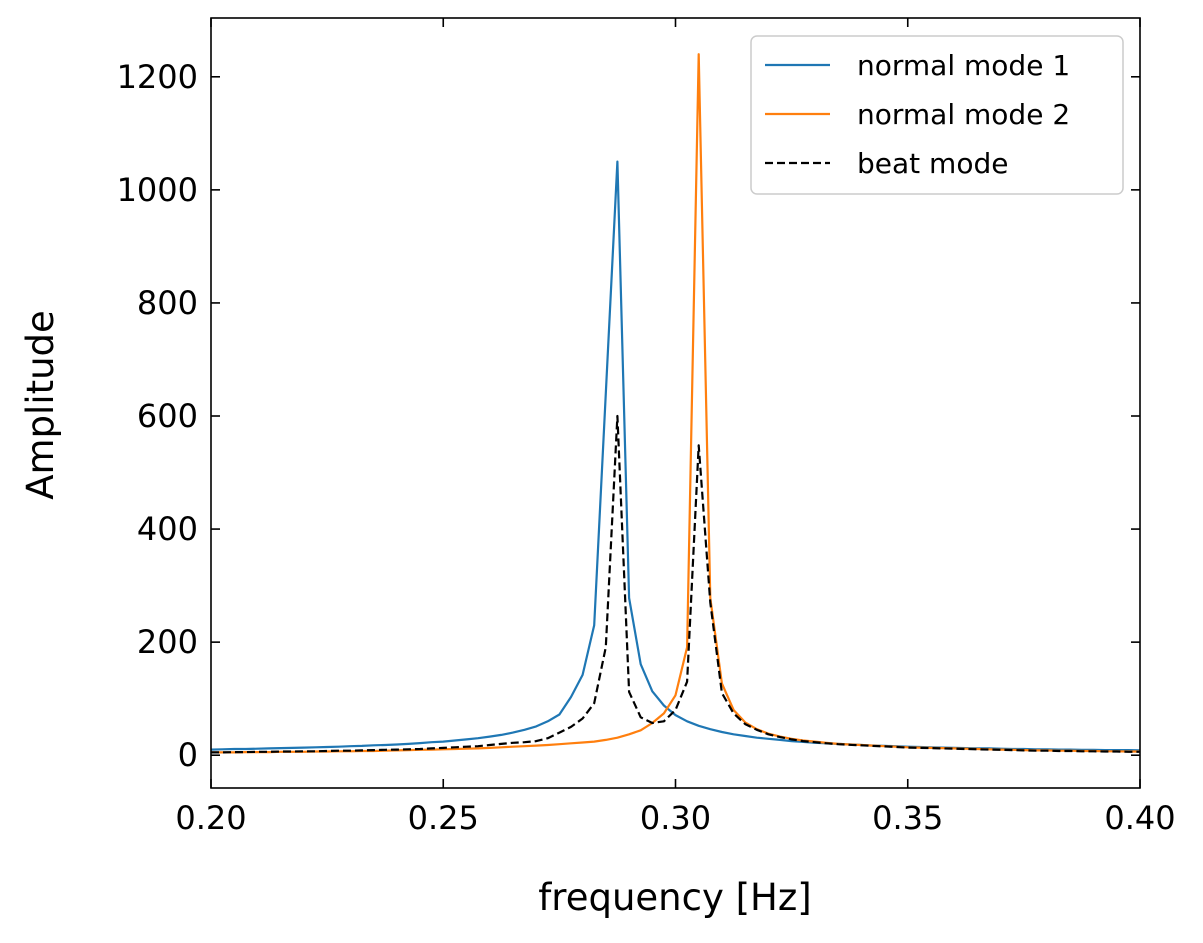 This screenshot has width=1203, height=943. I want to click on y-tick-label: 1000, so click(157, 190).